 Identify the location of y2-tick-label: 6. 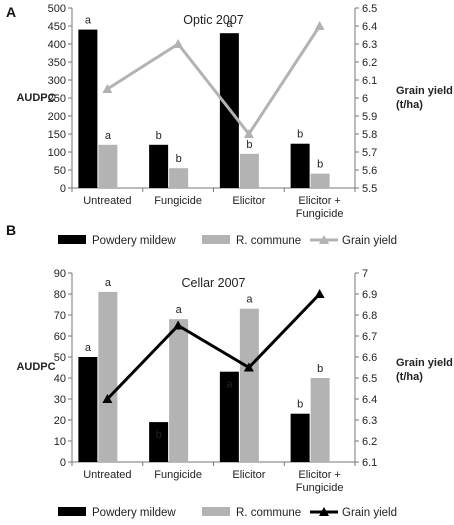
(365, 99).